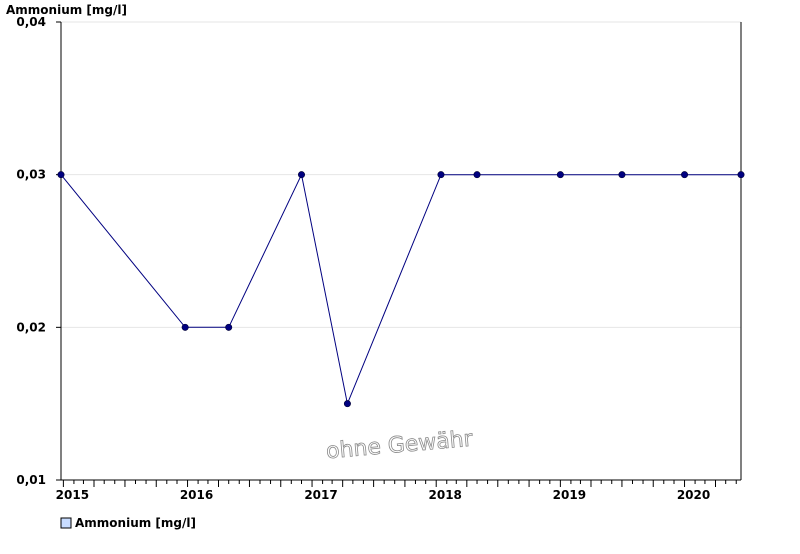 The width and height of the screenshot is (800, 554). I want to click on legend-label: Ammonium [mg/l], so click(135, 523).